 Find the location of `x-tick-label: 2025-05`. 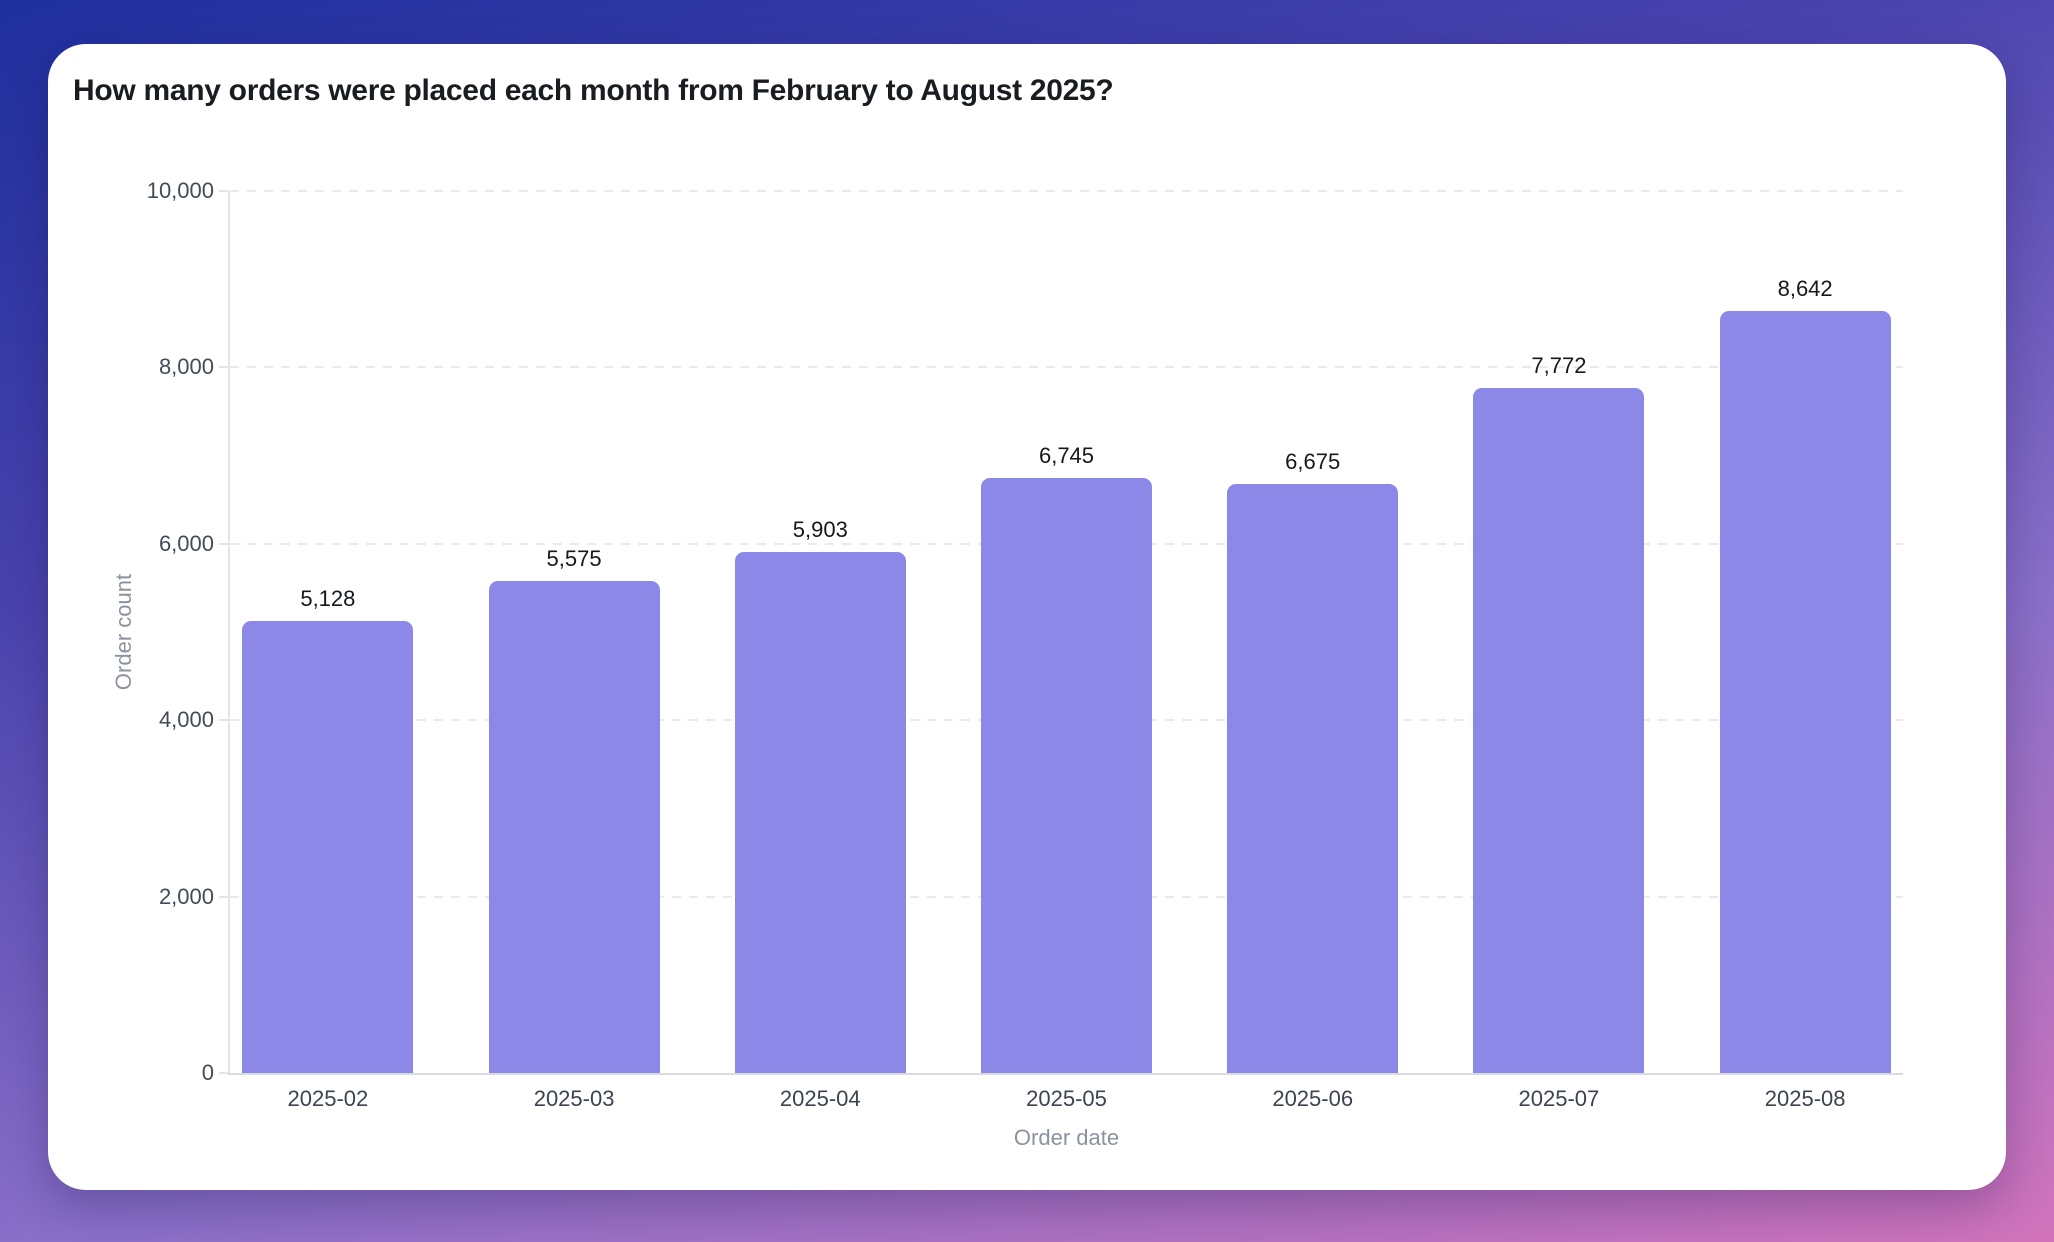

x-tick-label: 2025-05 is located at coordinates (1066, 1098).